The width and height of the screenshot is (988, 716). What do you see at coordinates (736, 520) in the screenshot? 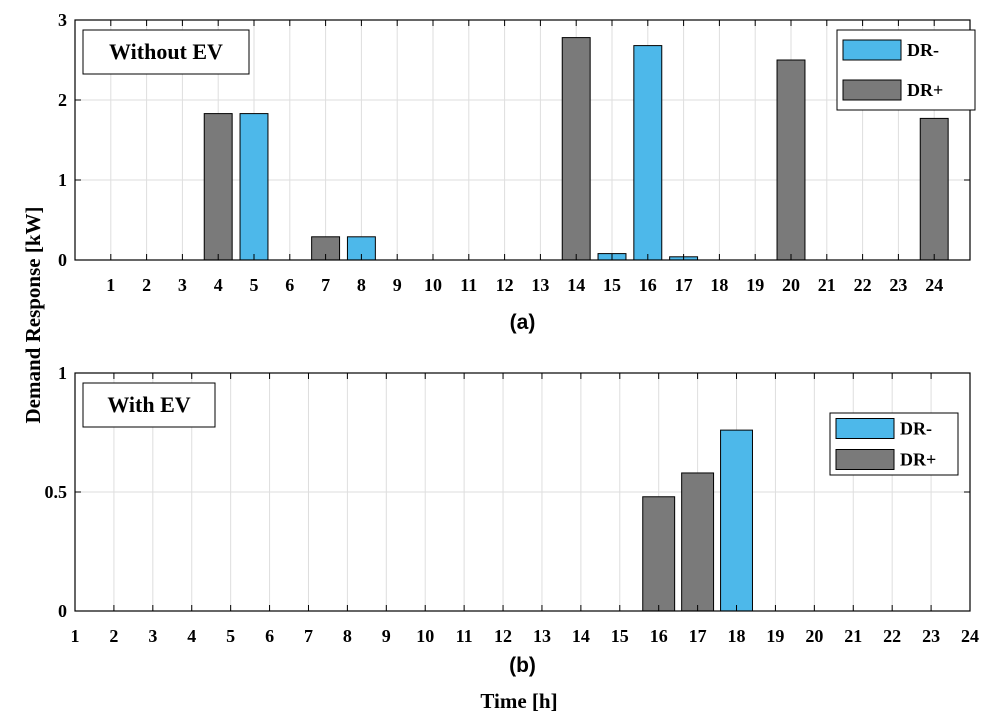
I see `bar-DR--18` at bounding box center [736, 520].